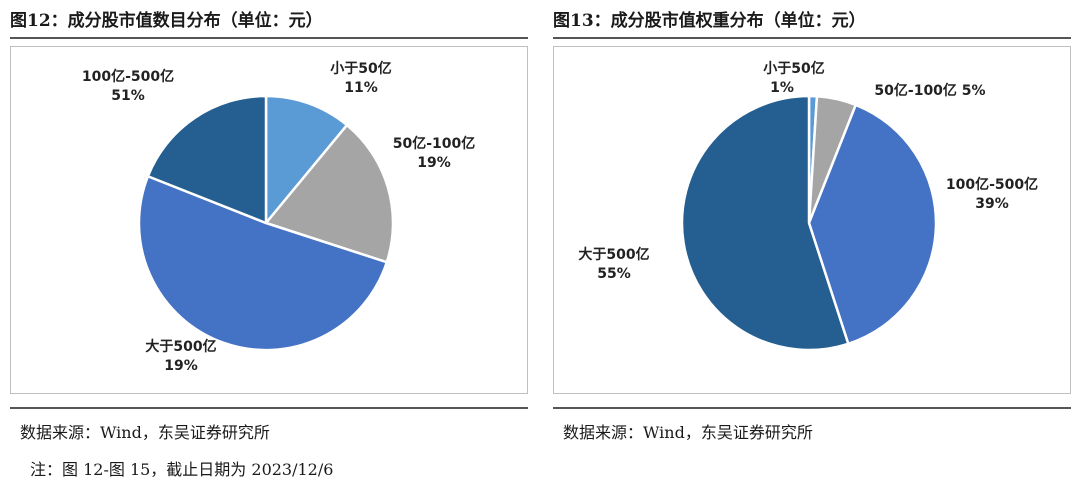  What do you see at coordinates (269, 38) in the screenshot?
I see `figure-12-top-rule` at bounding box center [269, 38].